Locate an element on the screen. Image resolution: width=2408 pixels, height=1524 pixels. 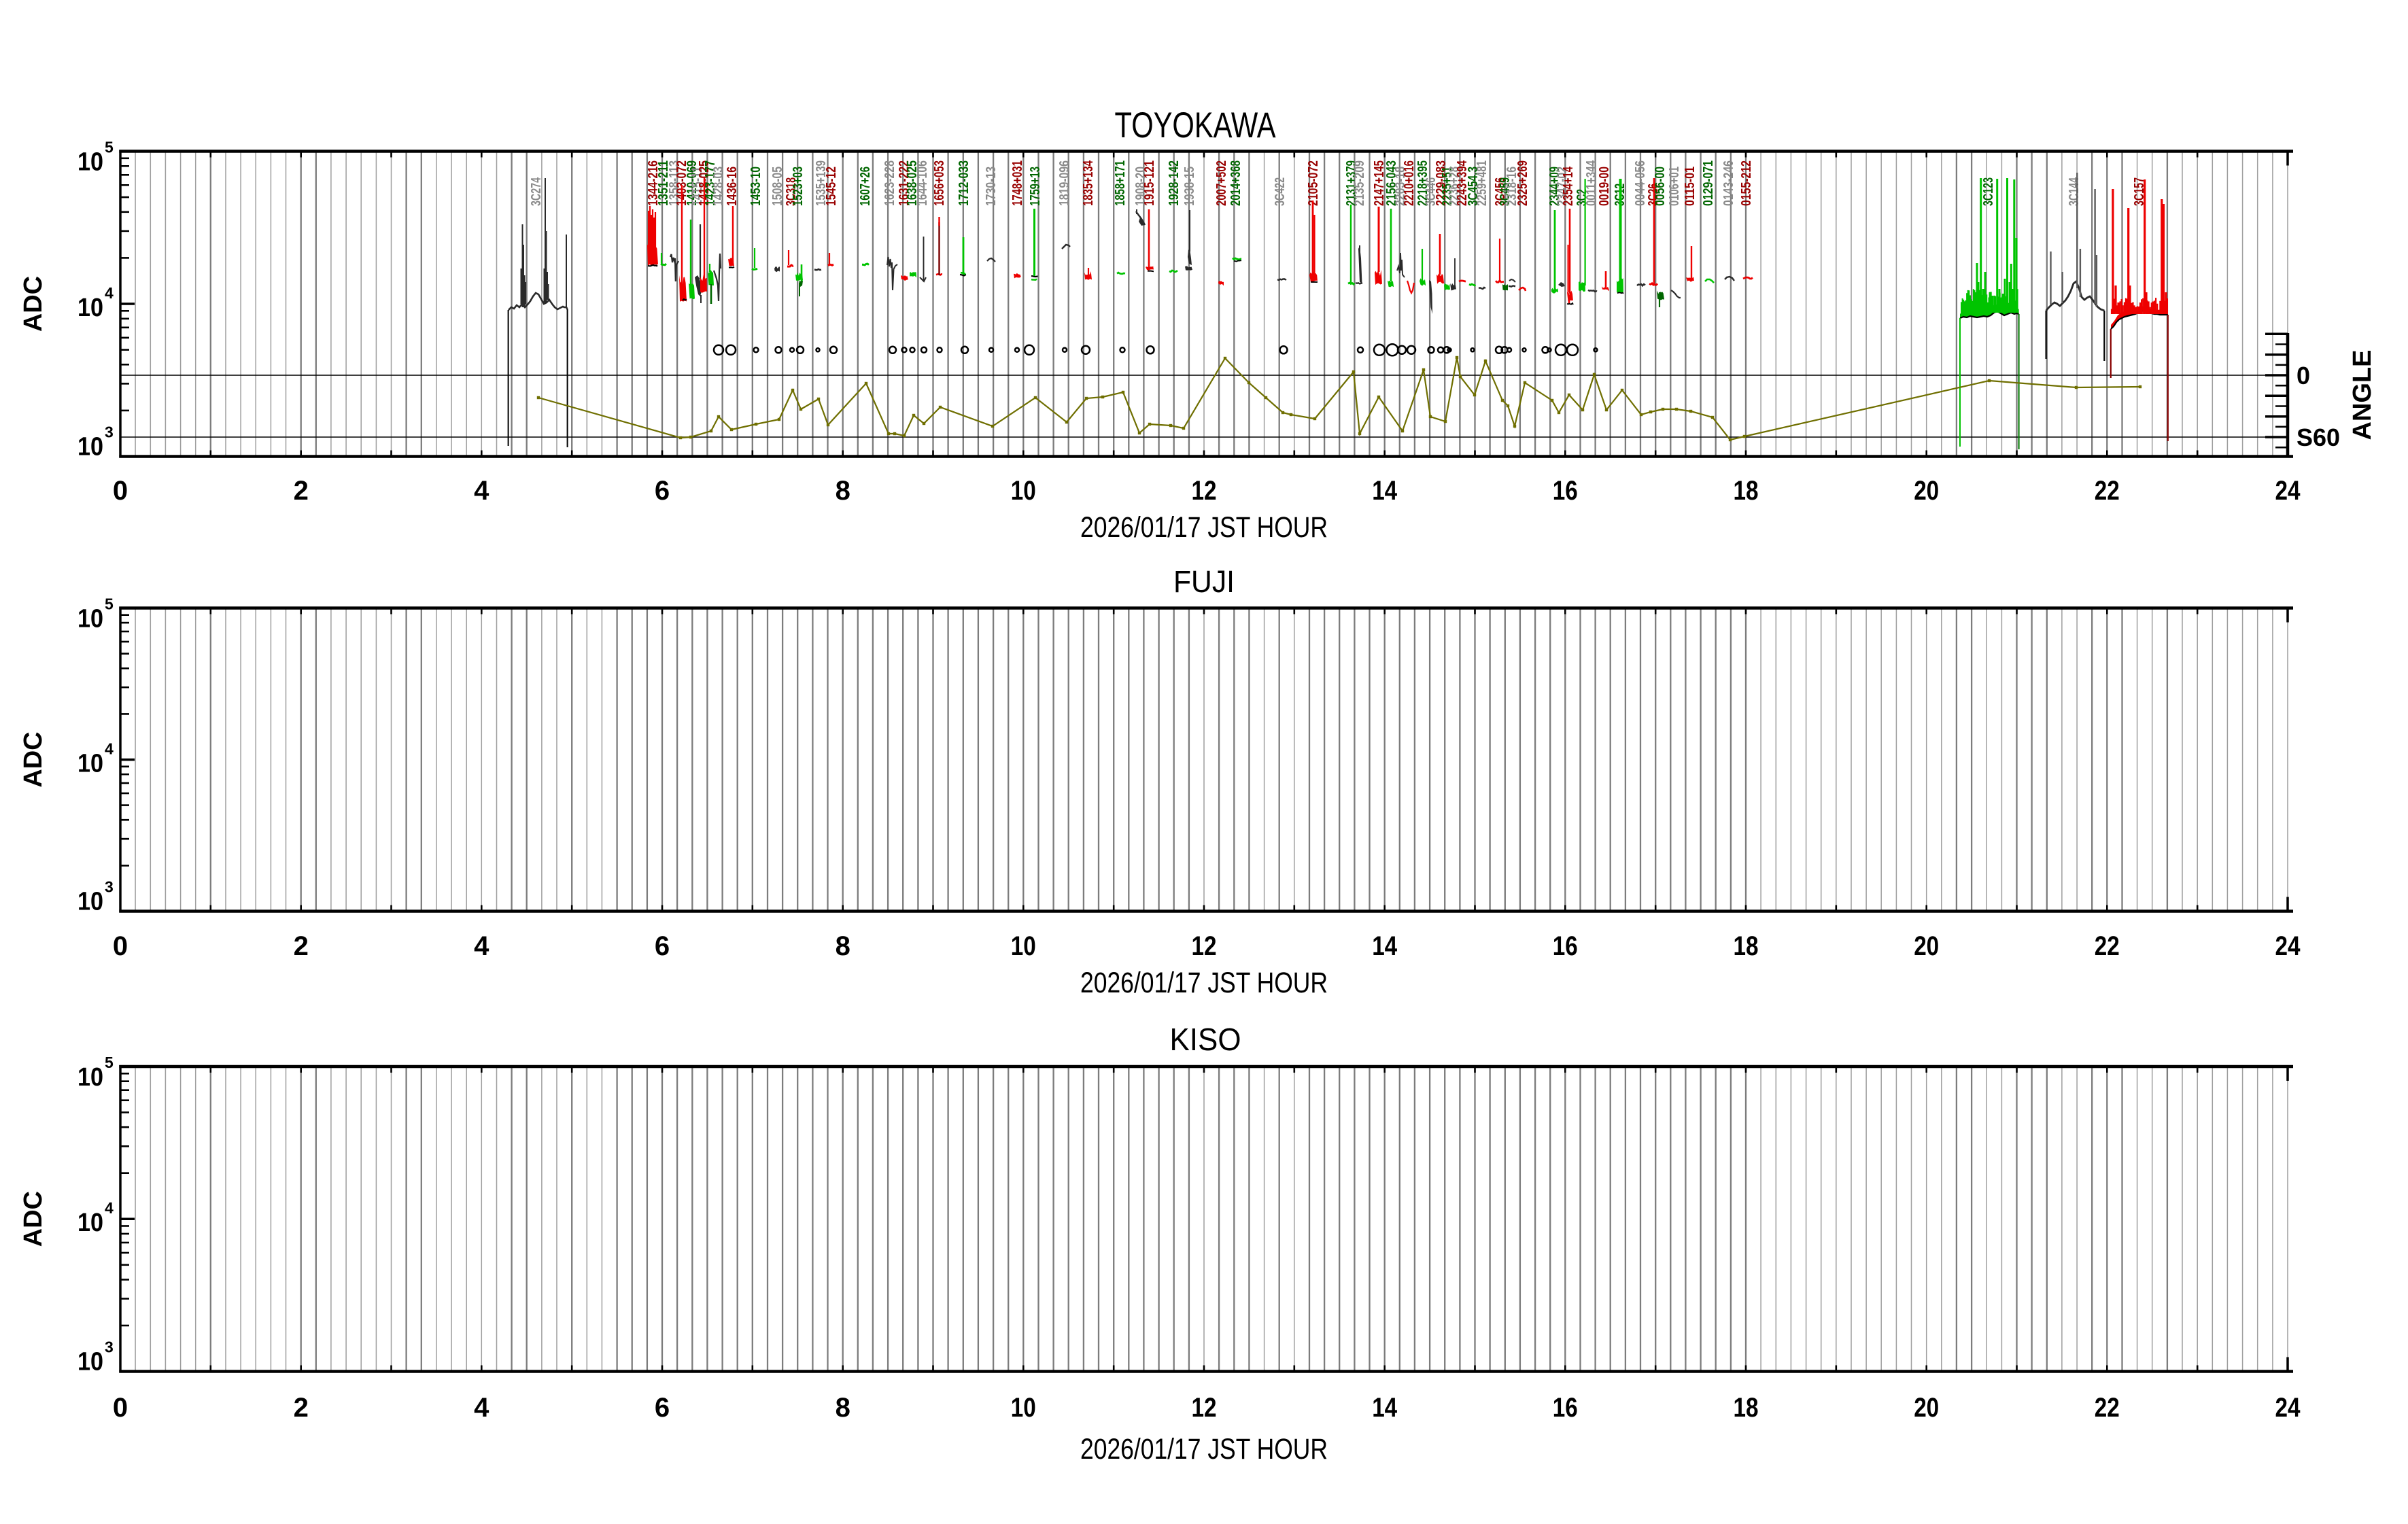
svg-text: 1835+134 is located at coordinates (1088, 183).